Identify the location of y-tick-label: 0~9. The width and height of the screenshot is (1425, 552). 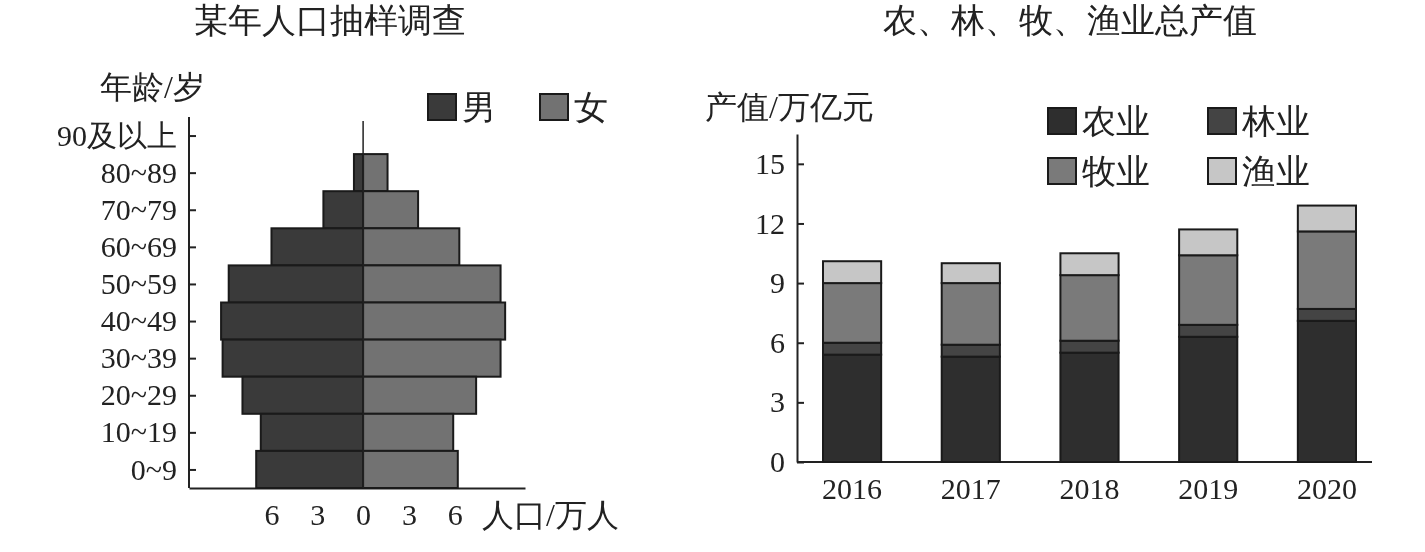
(153, 469).